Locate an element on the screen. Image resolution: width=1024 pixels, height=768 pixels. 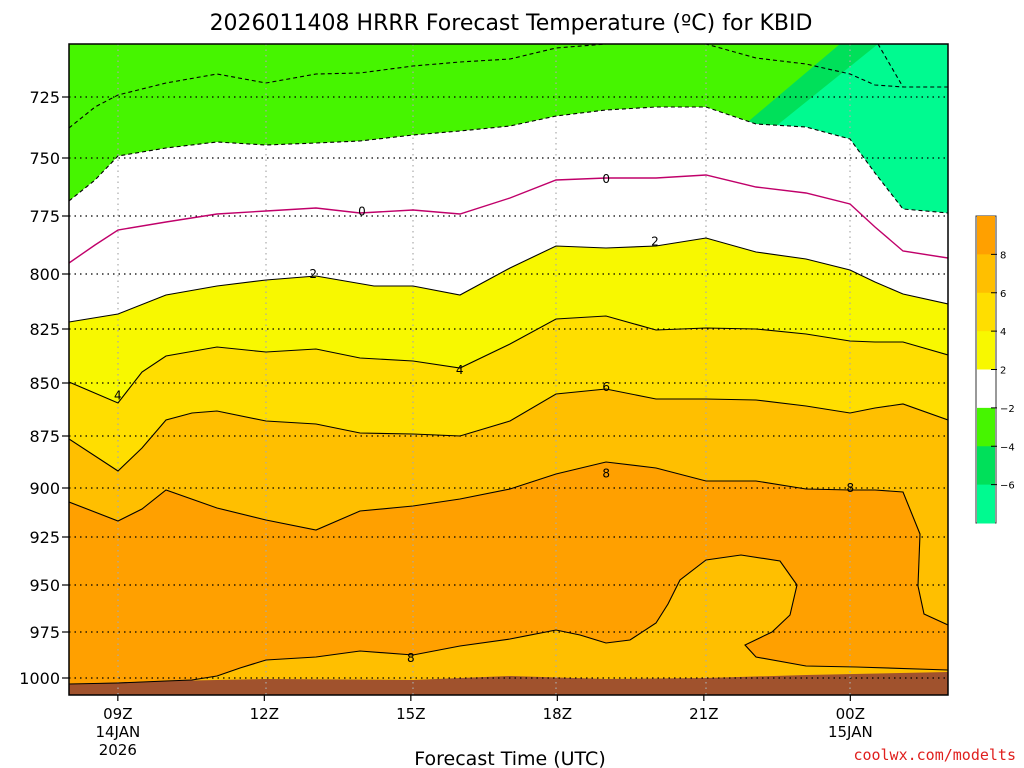
x-tick-label: 18Z is located at coordinates (557, 714).